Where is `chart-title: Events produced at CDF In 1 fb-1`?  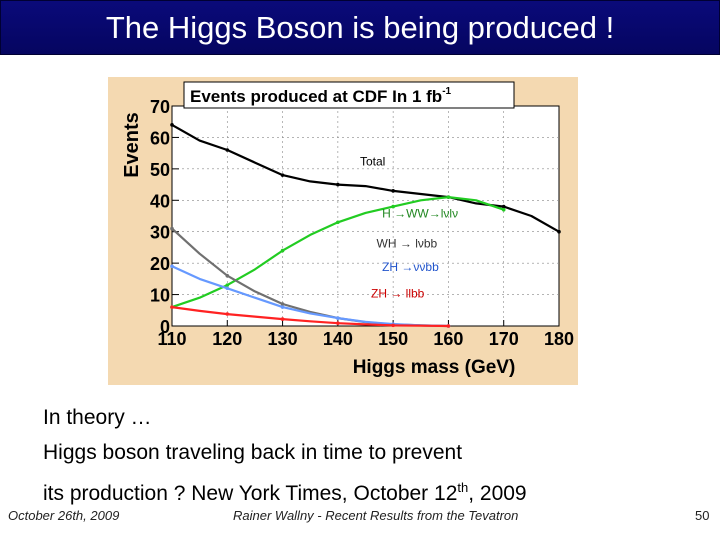 chart-title: Events produced at CDF In 1 fb-1 is located at coordinates (321, 96).